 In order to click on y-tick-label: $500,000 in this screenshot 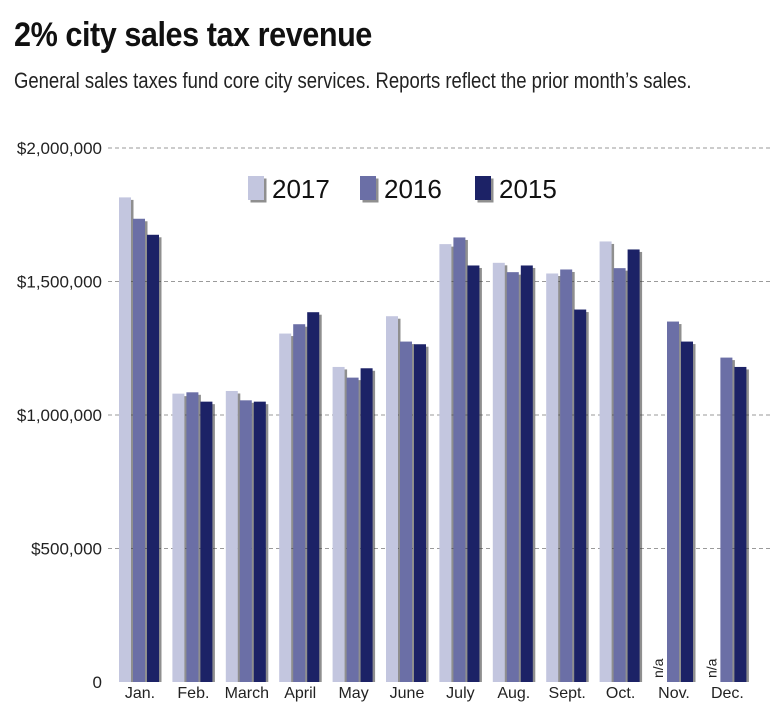, I will do `click(66, 549)`.